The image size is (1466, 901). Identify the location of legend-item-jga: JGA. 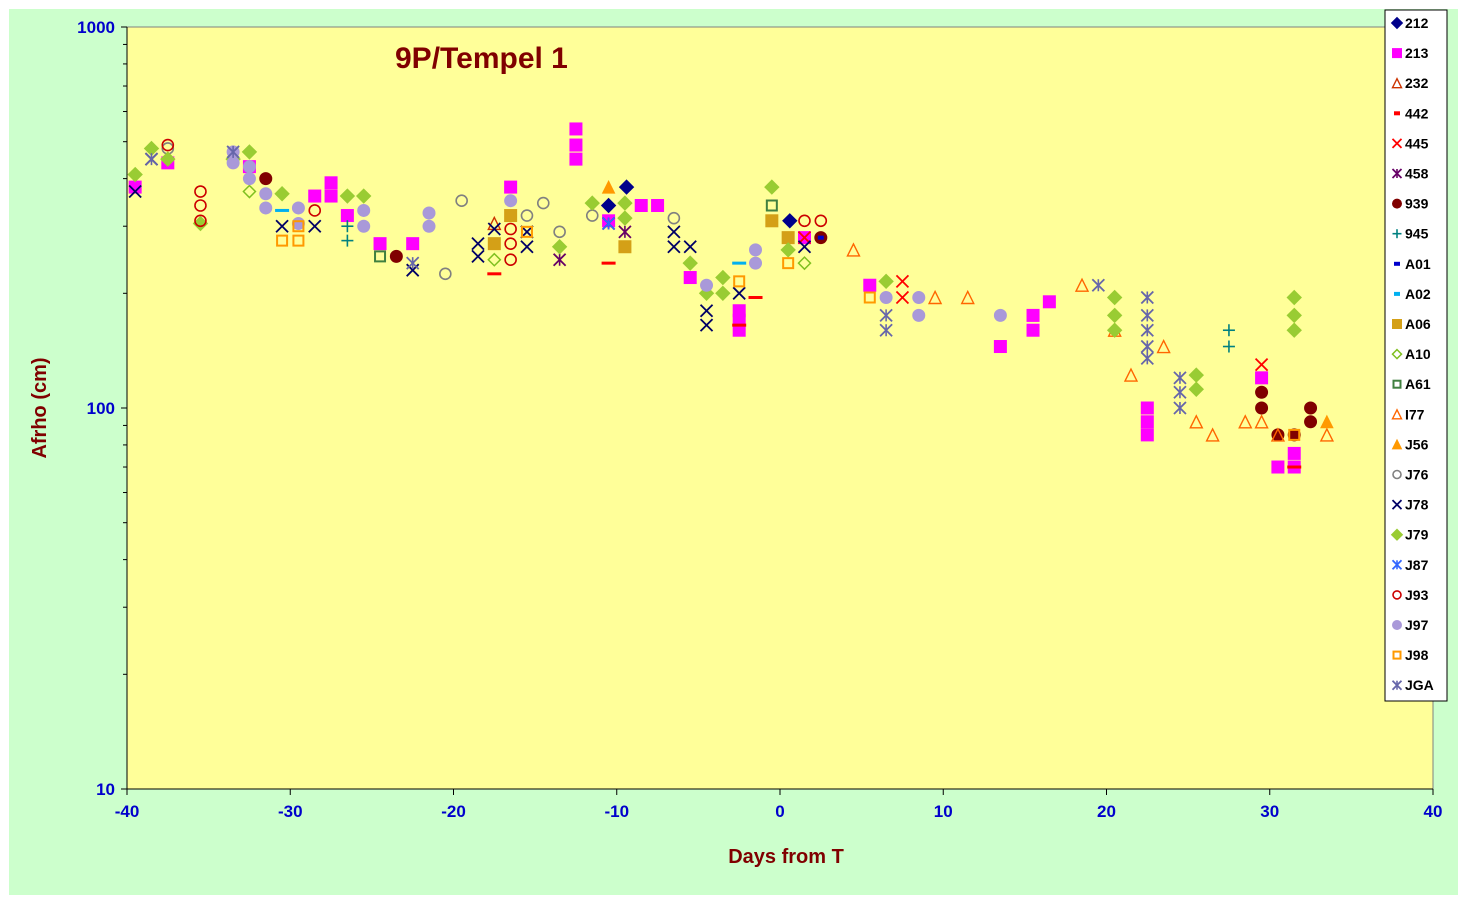
(1412, 685).